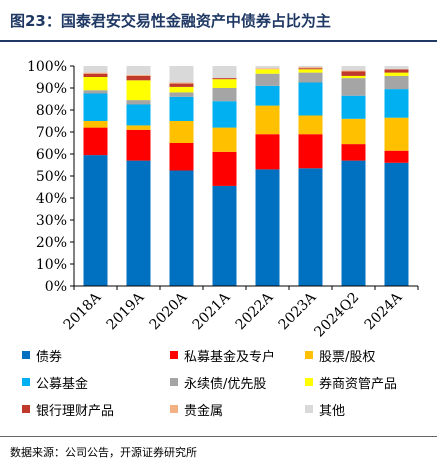 The height and width of the screenshot is (460, 437). I want to click on legend-item: 其他, so click(325, 409).